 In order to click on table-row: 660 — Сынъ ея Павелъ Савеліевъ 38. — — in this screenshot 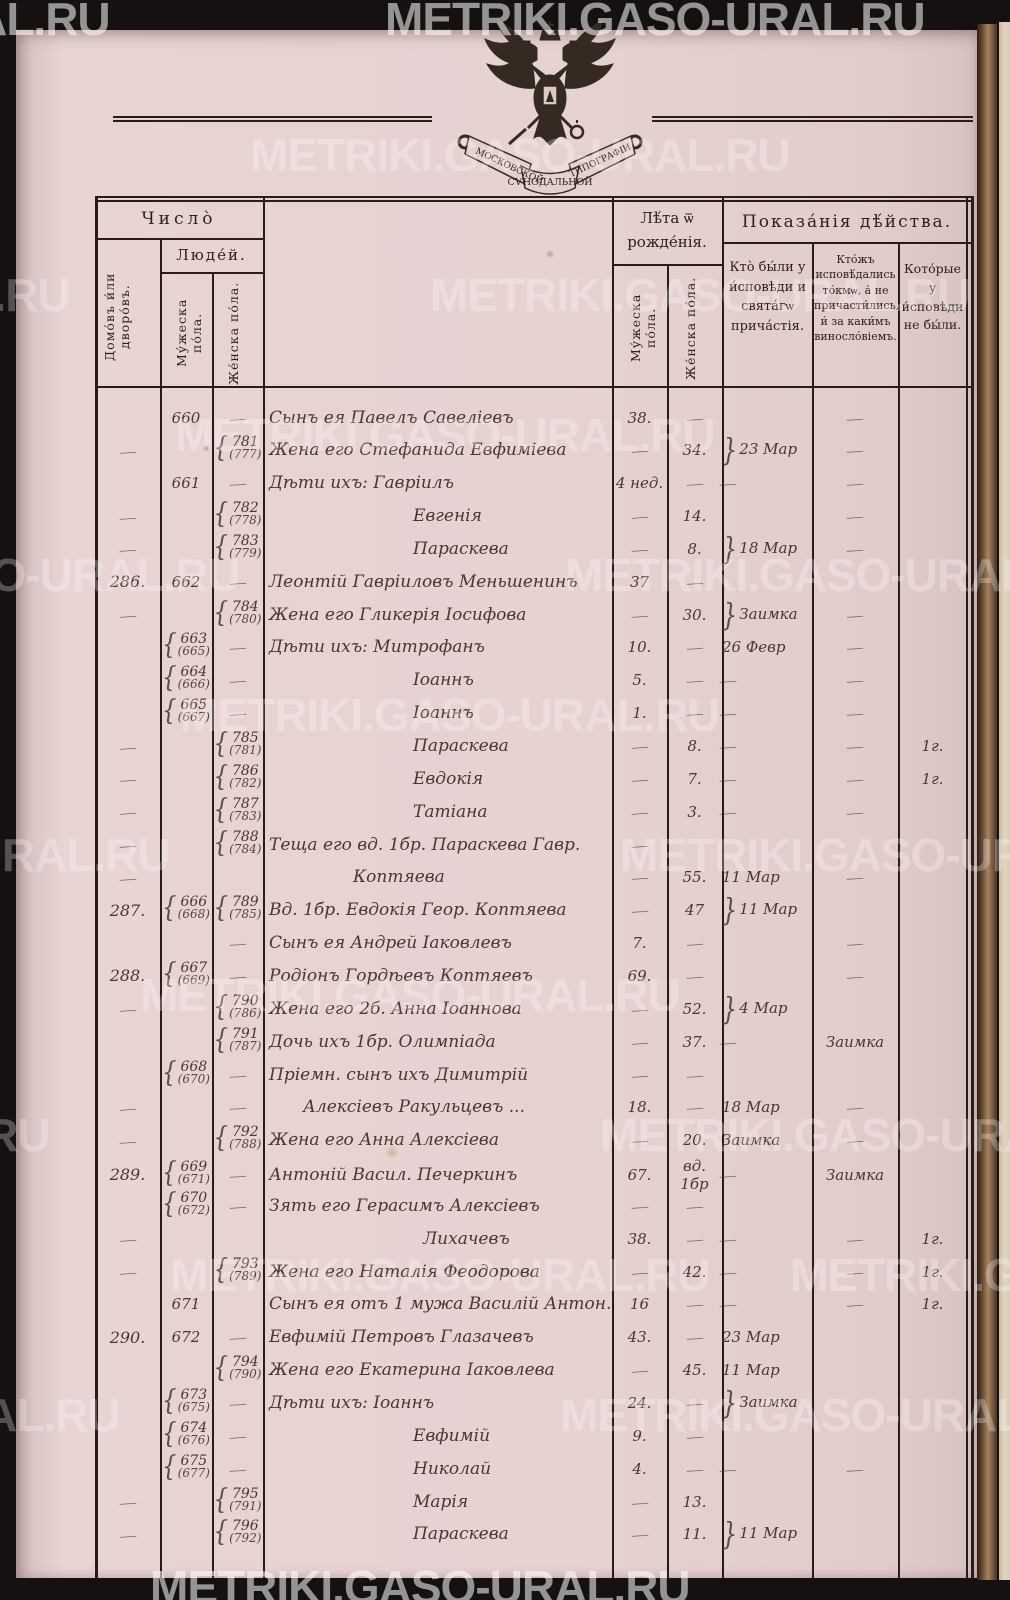, I will do `click(505, 417)`.